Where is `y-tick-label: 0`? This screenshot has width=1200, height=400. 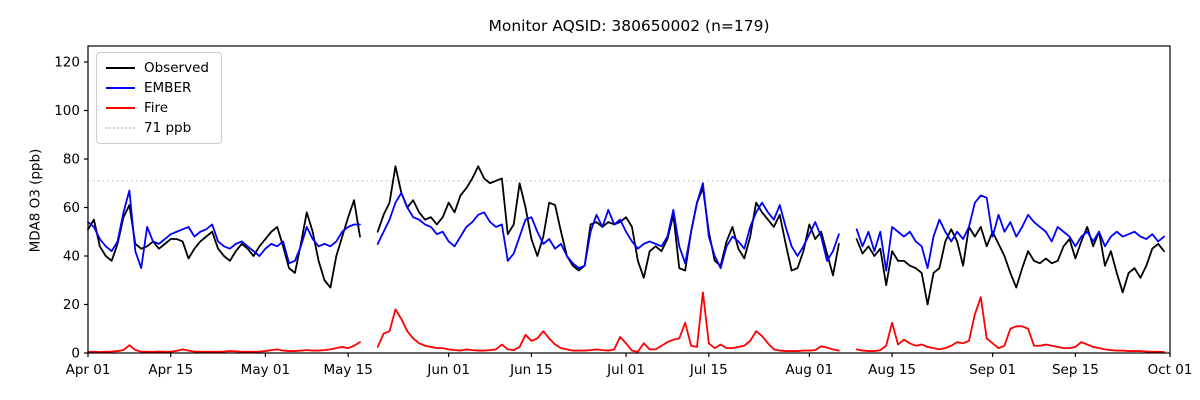
y-tick-label: 0 is located at coordinates (75, 354).